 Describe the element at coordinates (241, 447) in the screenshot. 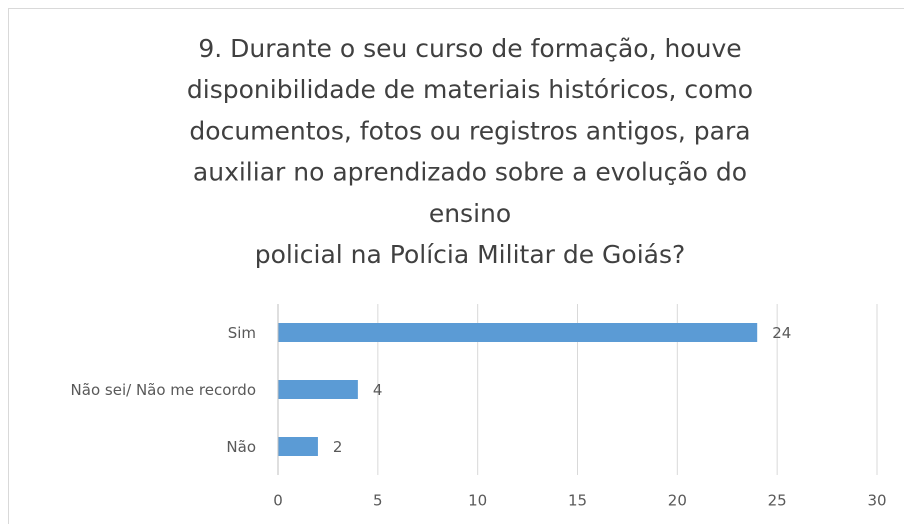

I see `y-tick-label: Não` at that location.